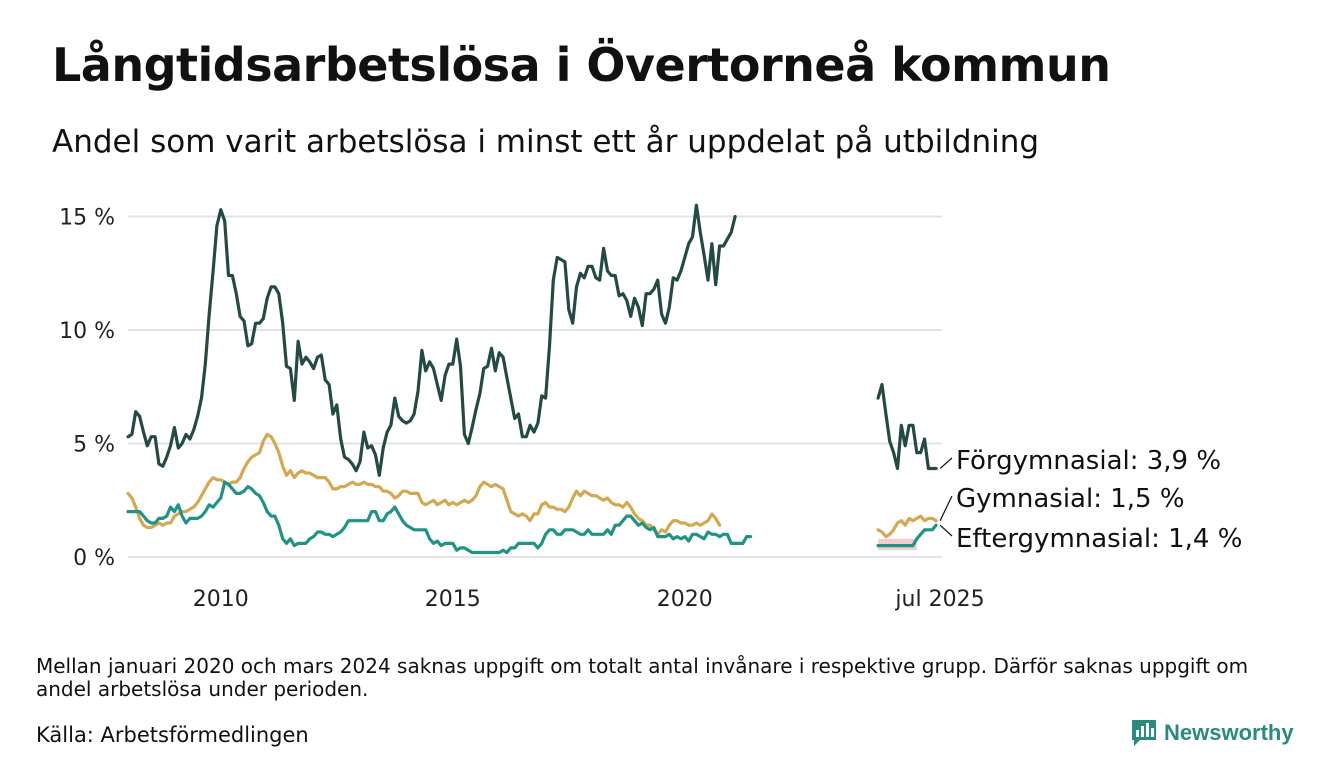 This screenshot has width=1340, height=780. What do you see at coordinates (94, 558) in the screenshot?
I see `y-tick-label: 0 %` at bounding box center [94, 558].